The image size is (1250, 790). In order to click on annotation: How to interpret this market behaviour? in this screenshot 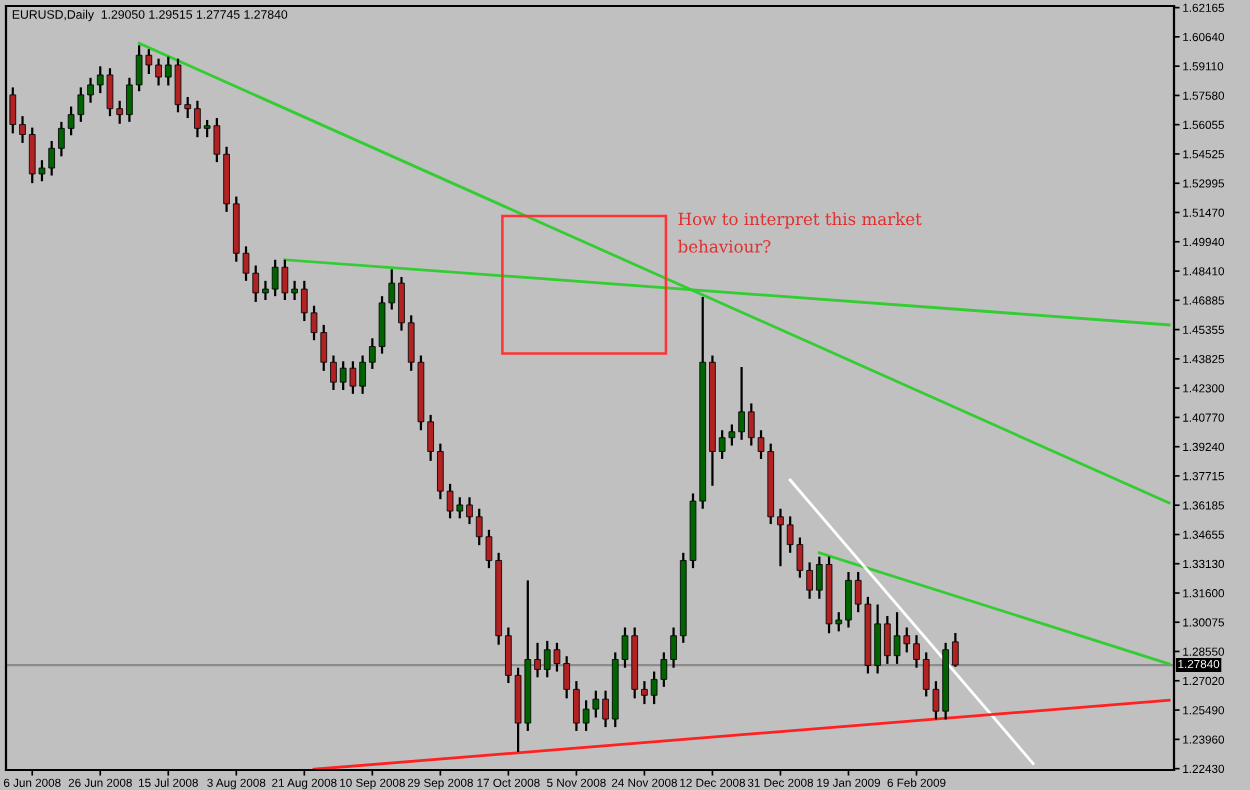, I will do `click(800, 232)`.